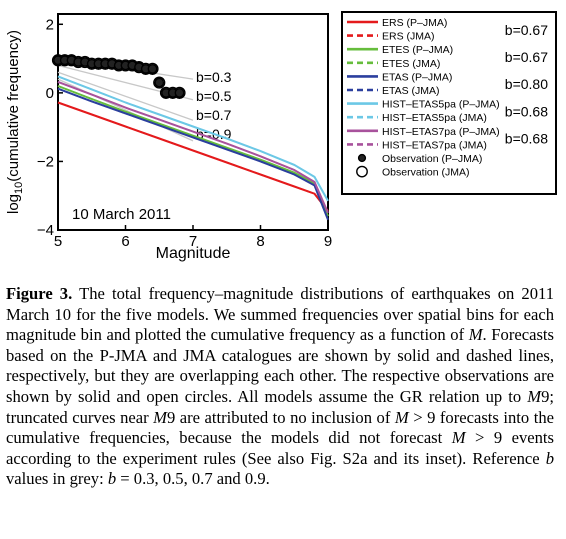  Describe the element at coordinates (58, 241) in the screenshot. I see `x-tick-label: 5` at that location.